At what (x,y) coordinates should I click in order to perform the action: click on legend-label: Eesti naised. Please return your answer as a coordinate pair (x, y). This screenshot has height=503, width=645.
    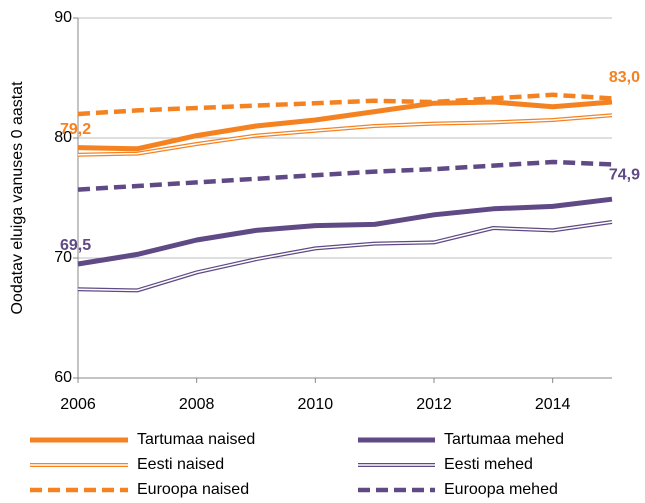
    Looking at the image, I should click on (180, 464).